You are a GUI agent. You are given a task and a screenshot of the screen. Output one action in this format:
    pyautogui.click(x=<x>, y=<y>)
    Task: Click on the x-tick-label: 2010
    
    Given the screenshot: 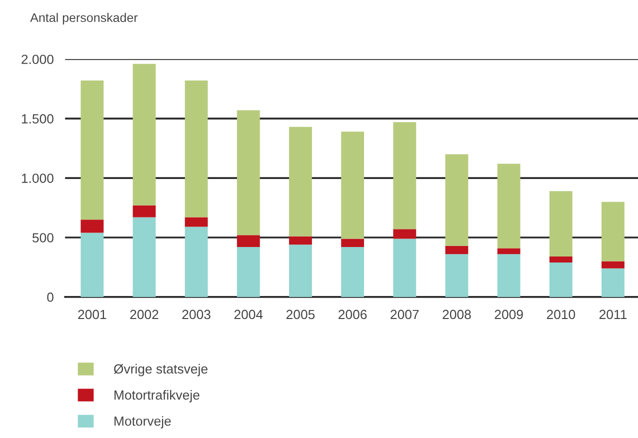 What is the action you would take?
    pyautogui.click(x=561, y=315)
    